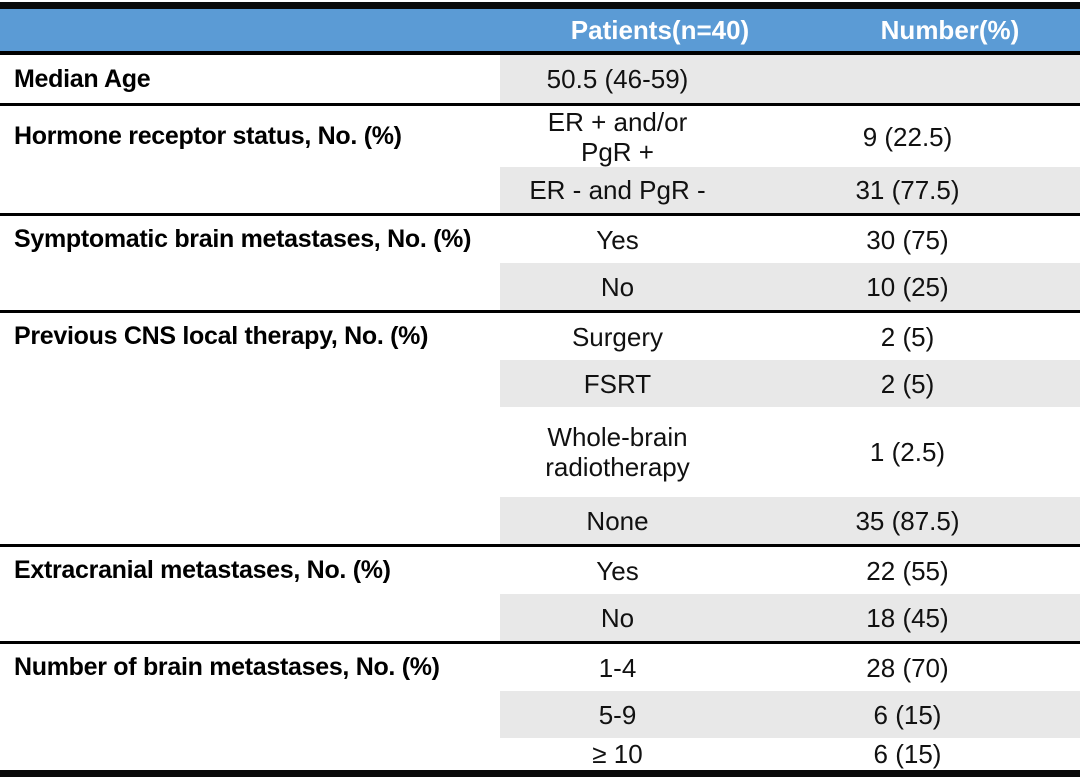 Image resolution: width=1080 pixels, height=783 pixels. I want to click on category-cell: None, so click(660, 521).